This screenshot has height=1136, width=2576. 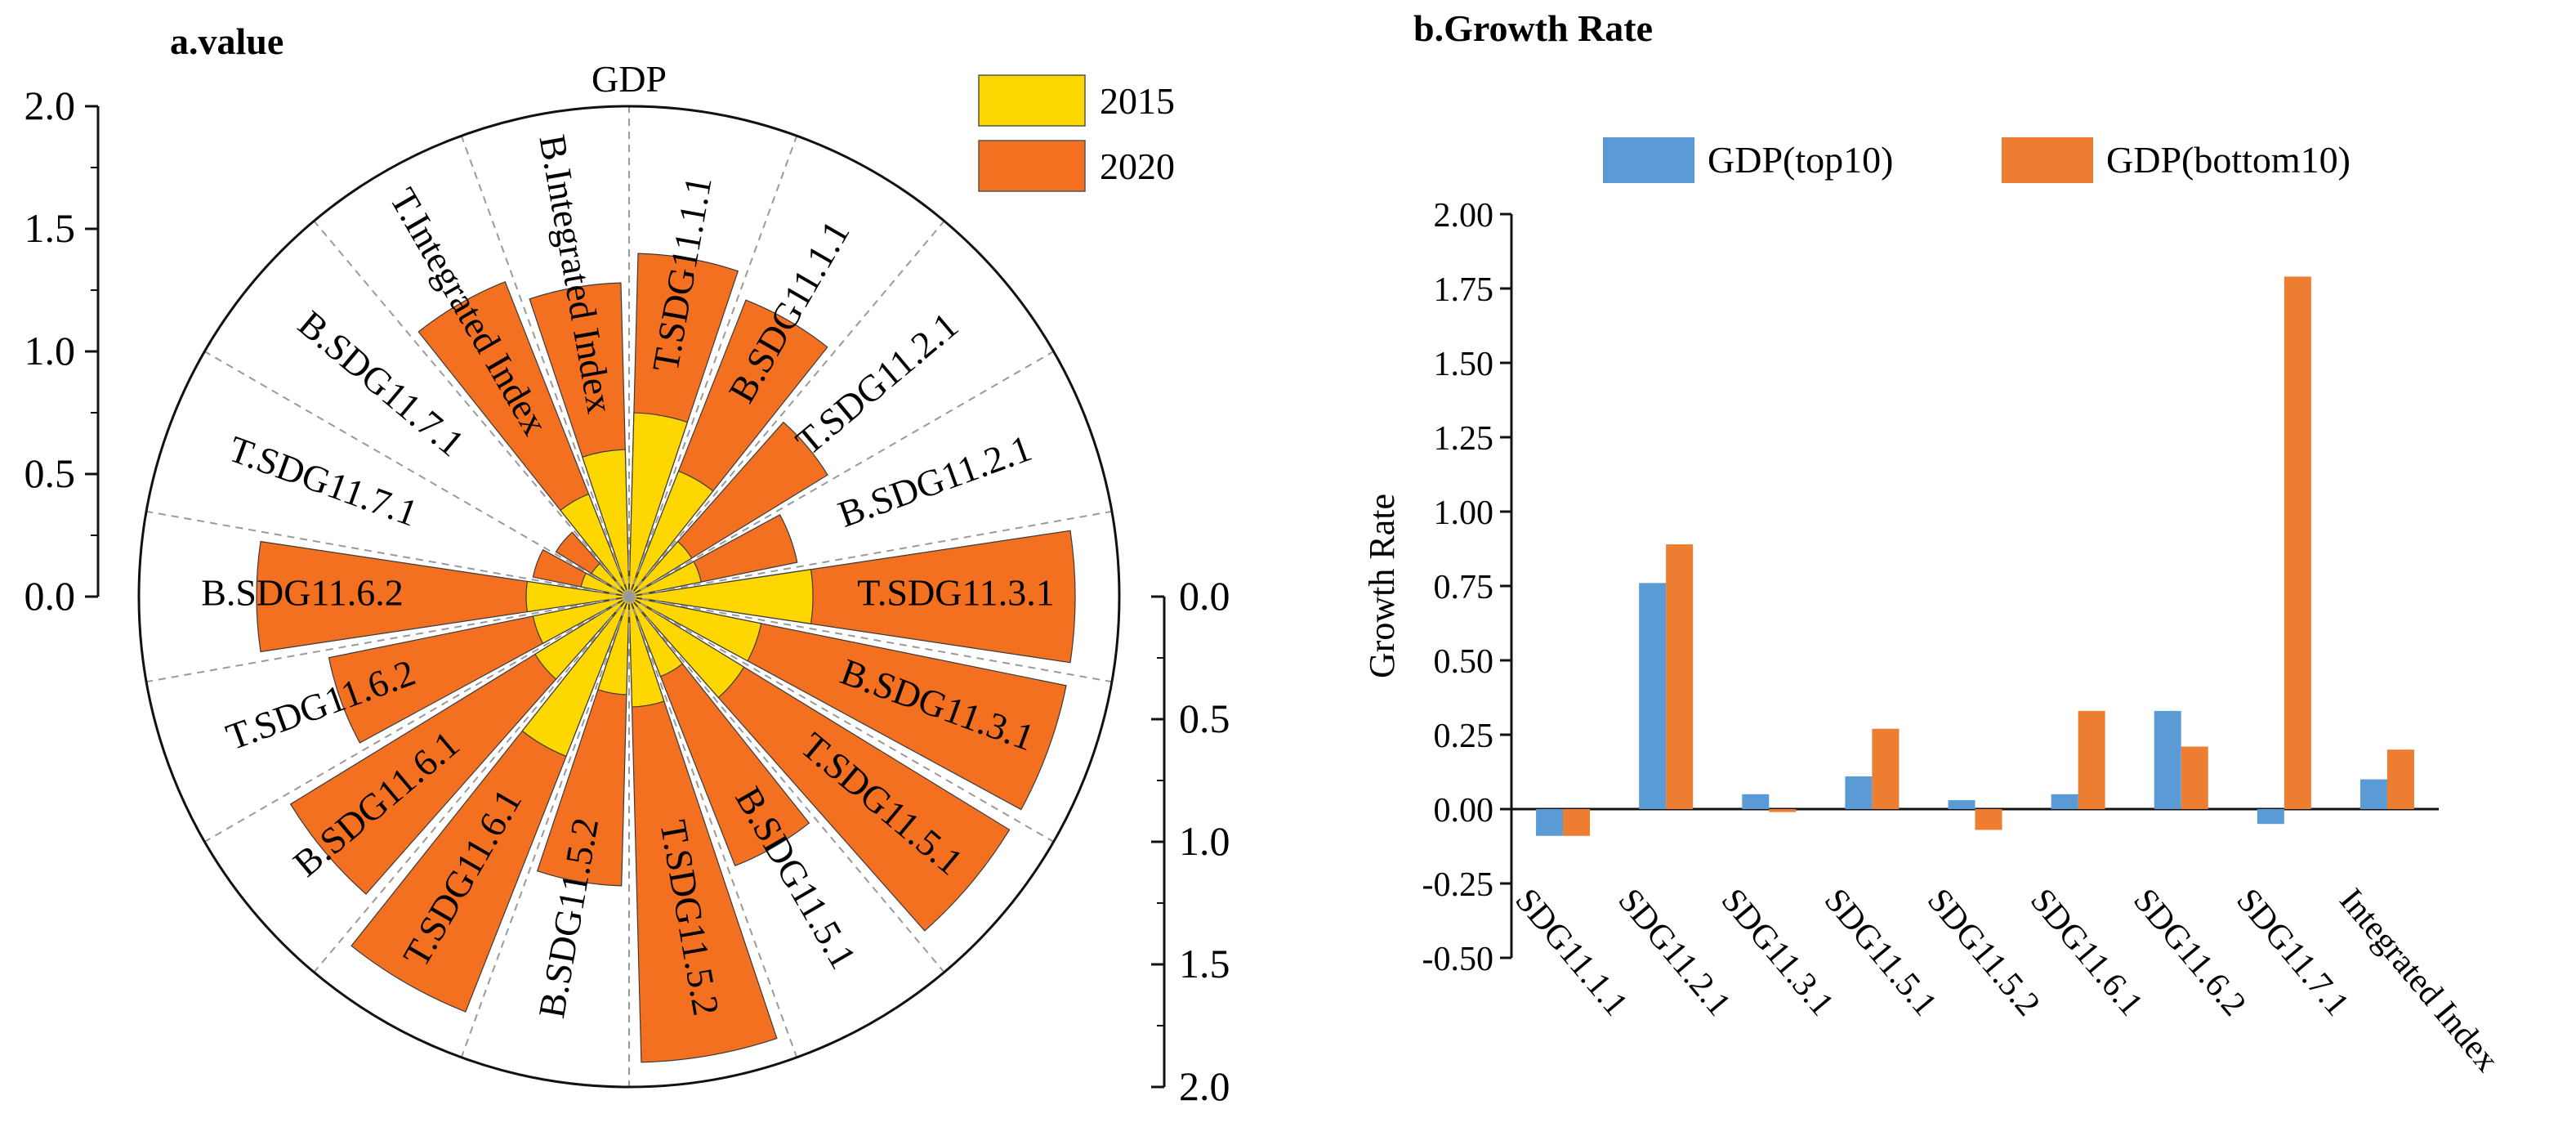 I want to click on legend-swatch-gdp-bottom10, so click(x=2048, y=160).